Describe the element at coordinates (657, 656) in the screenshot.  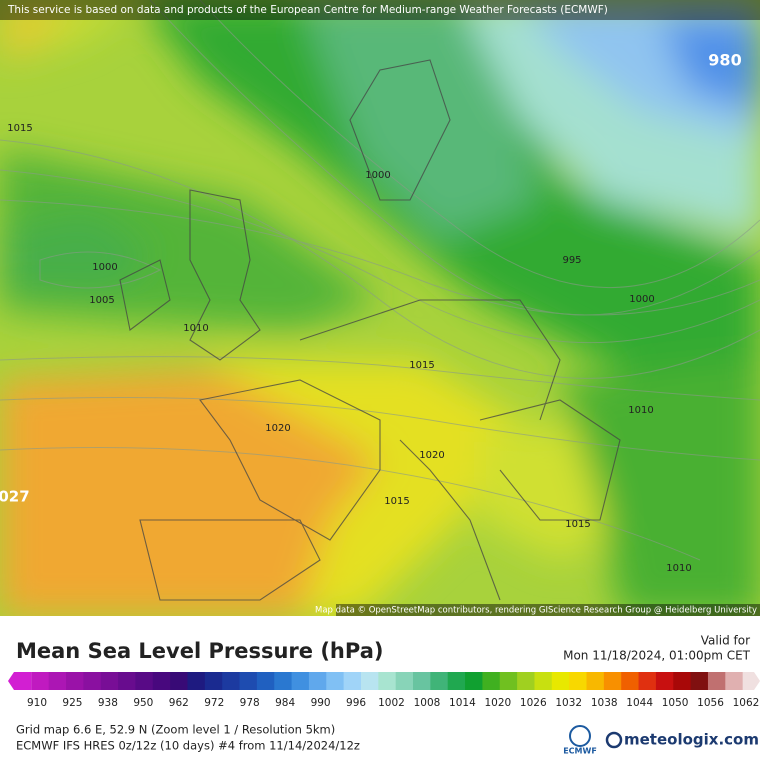
I see `valid-time: Mon 11/18/2024, 01:00pm CET` at that location.